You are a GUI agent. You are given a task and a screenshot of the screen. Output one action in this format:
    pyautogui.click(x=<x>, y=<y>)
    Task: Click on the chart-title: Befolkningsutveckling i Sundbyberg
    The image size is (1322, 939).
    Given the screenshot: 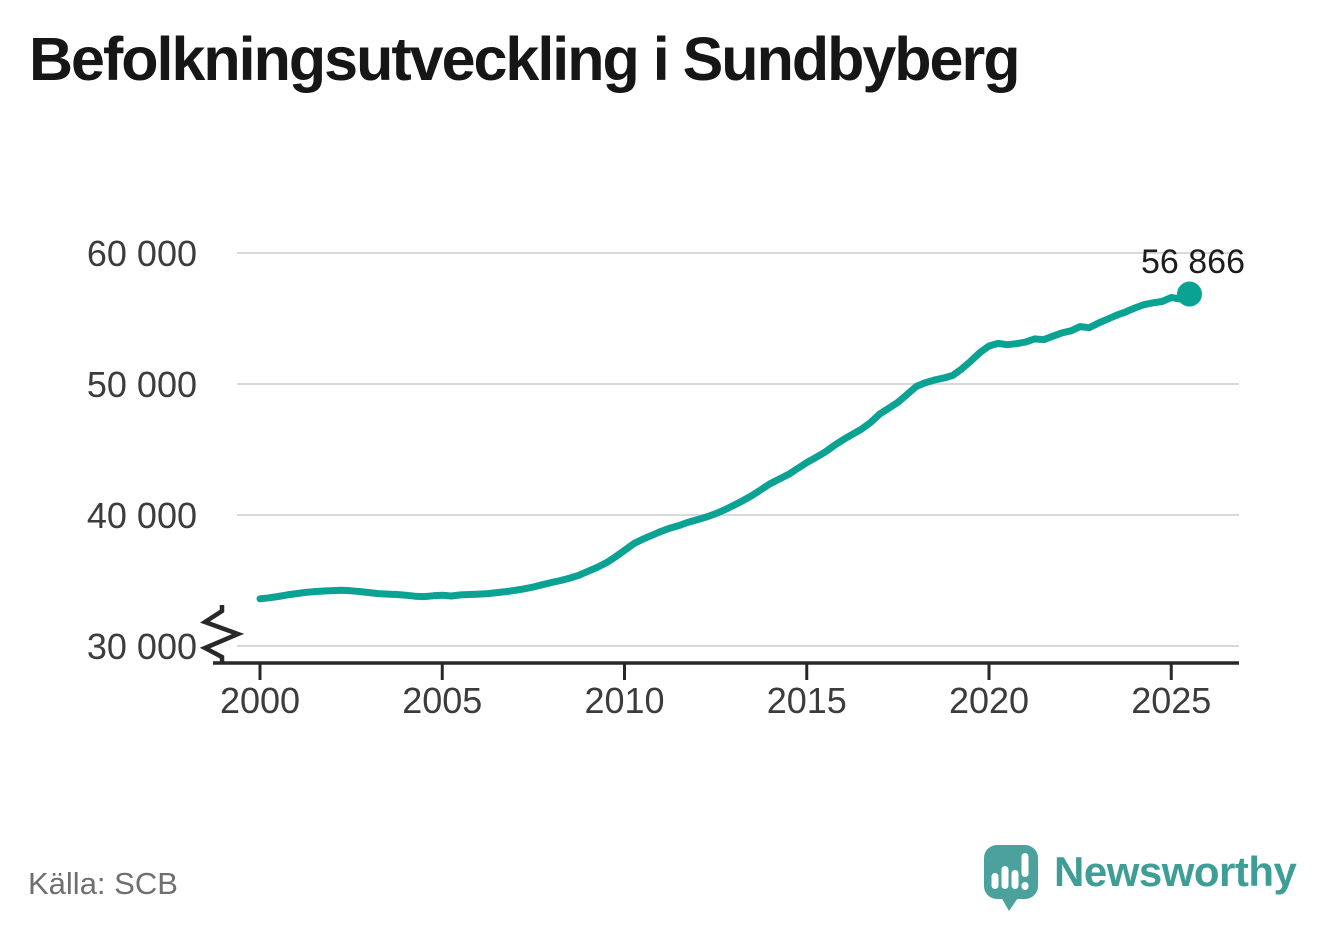 What is the action you would take?
    pyautogui.click(x=524, y=59)
    